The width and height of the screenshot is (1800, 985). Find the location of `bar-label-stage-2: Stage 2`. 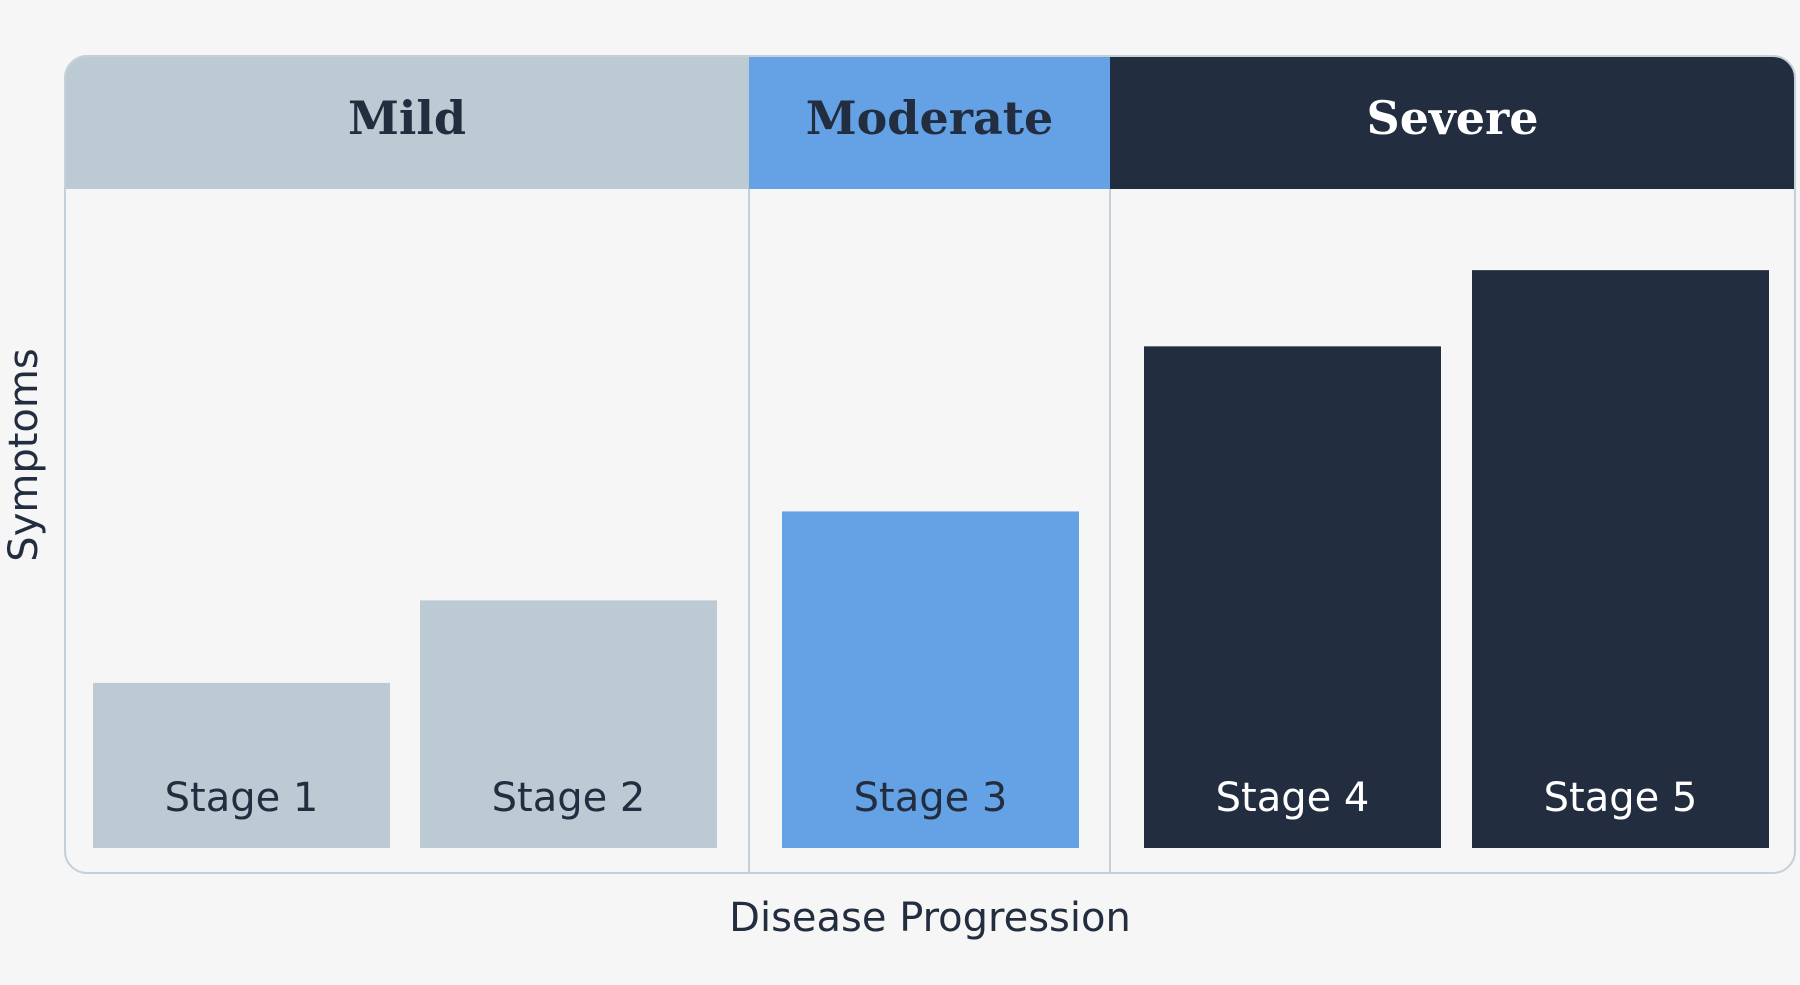

bar-label-stage-2: Stage 2 is located at coordinates (569, 798).